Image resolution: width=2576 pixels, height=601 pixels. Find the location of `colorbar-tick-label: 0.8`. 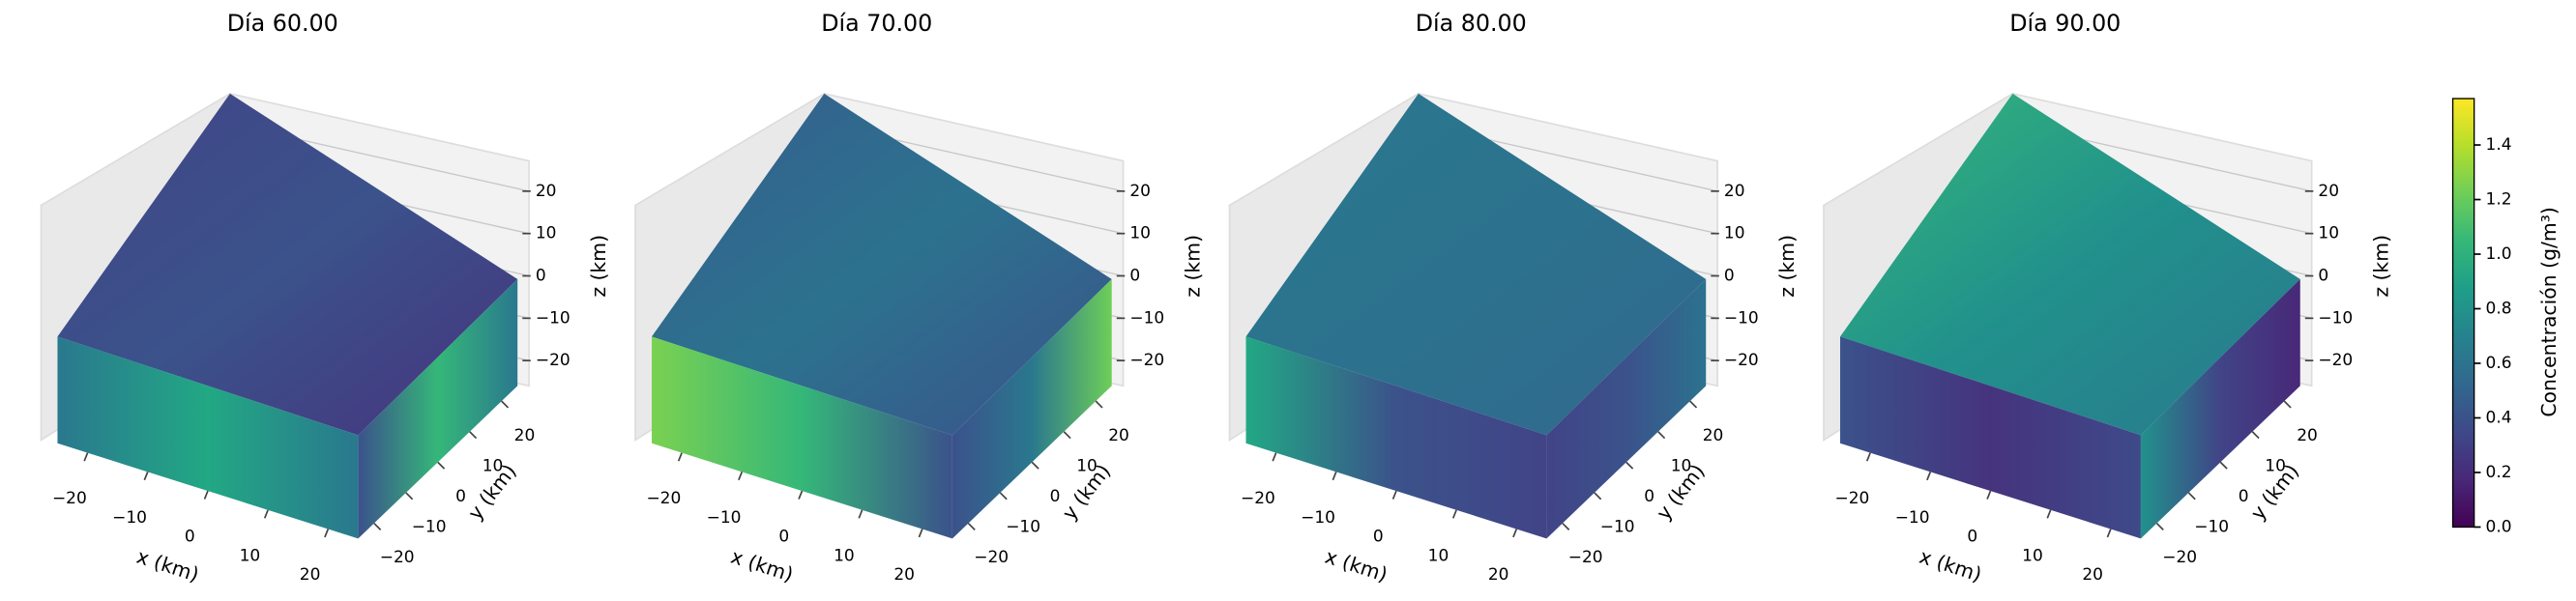

colorbar-tick-label: 0.8 is located at coordinates (2499, 309).